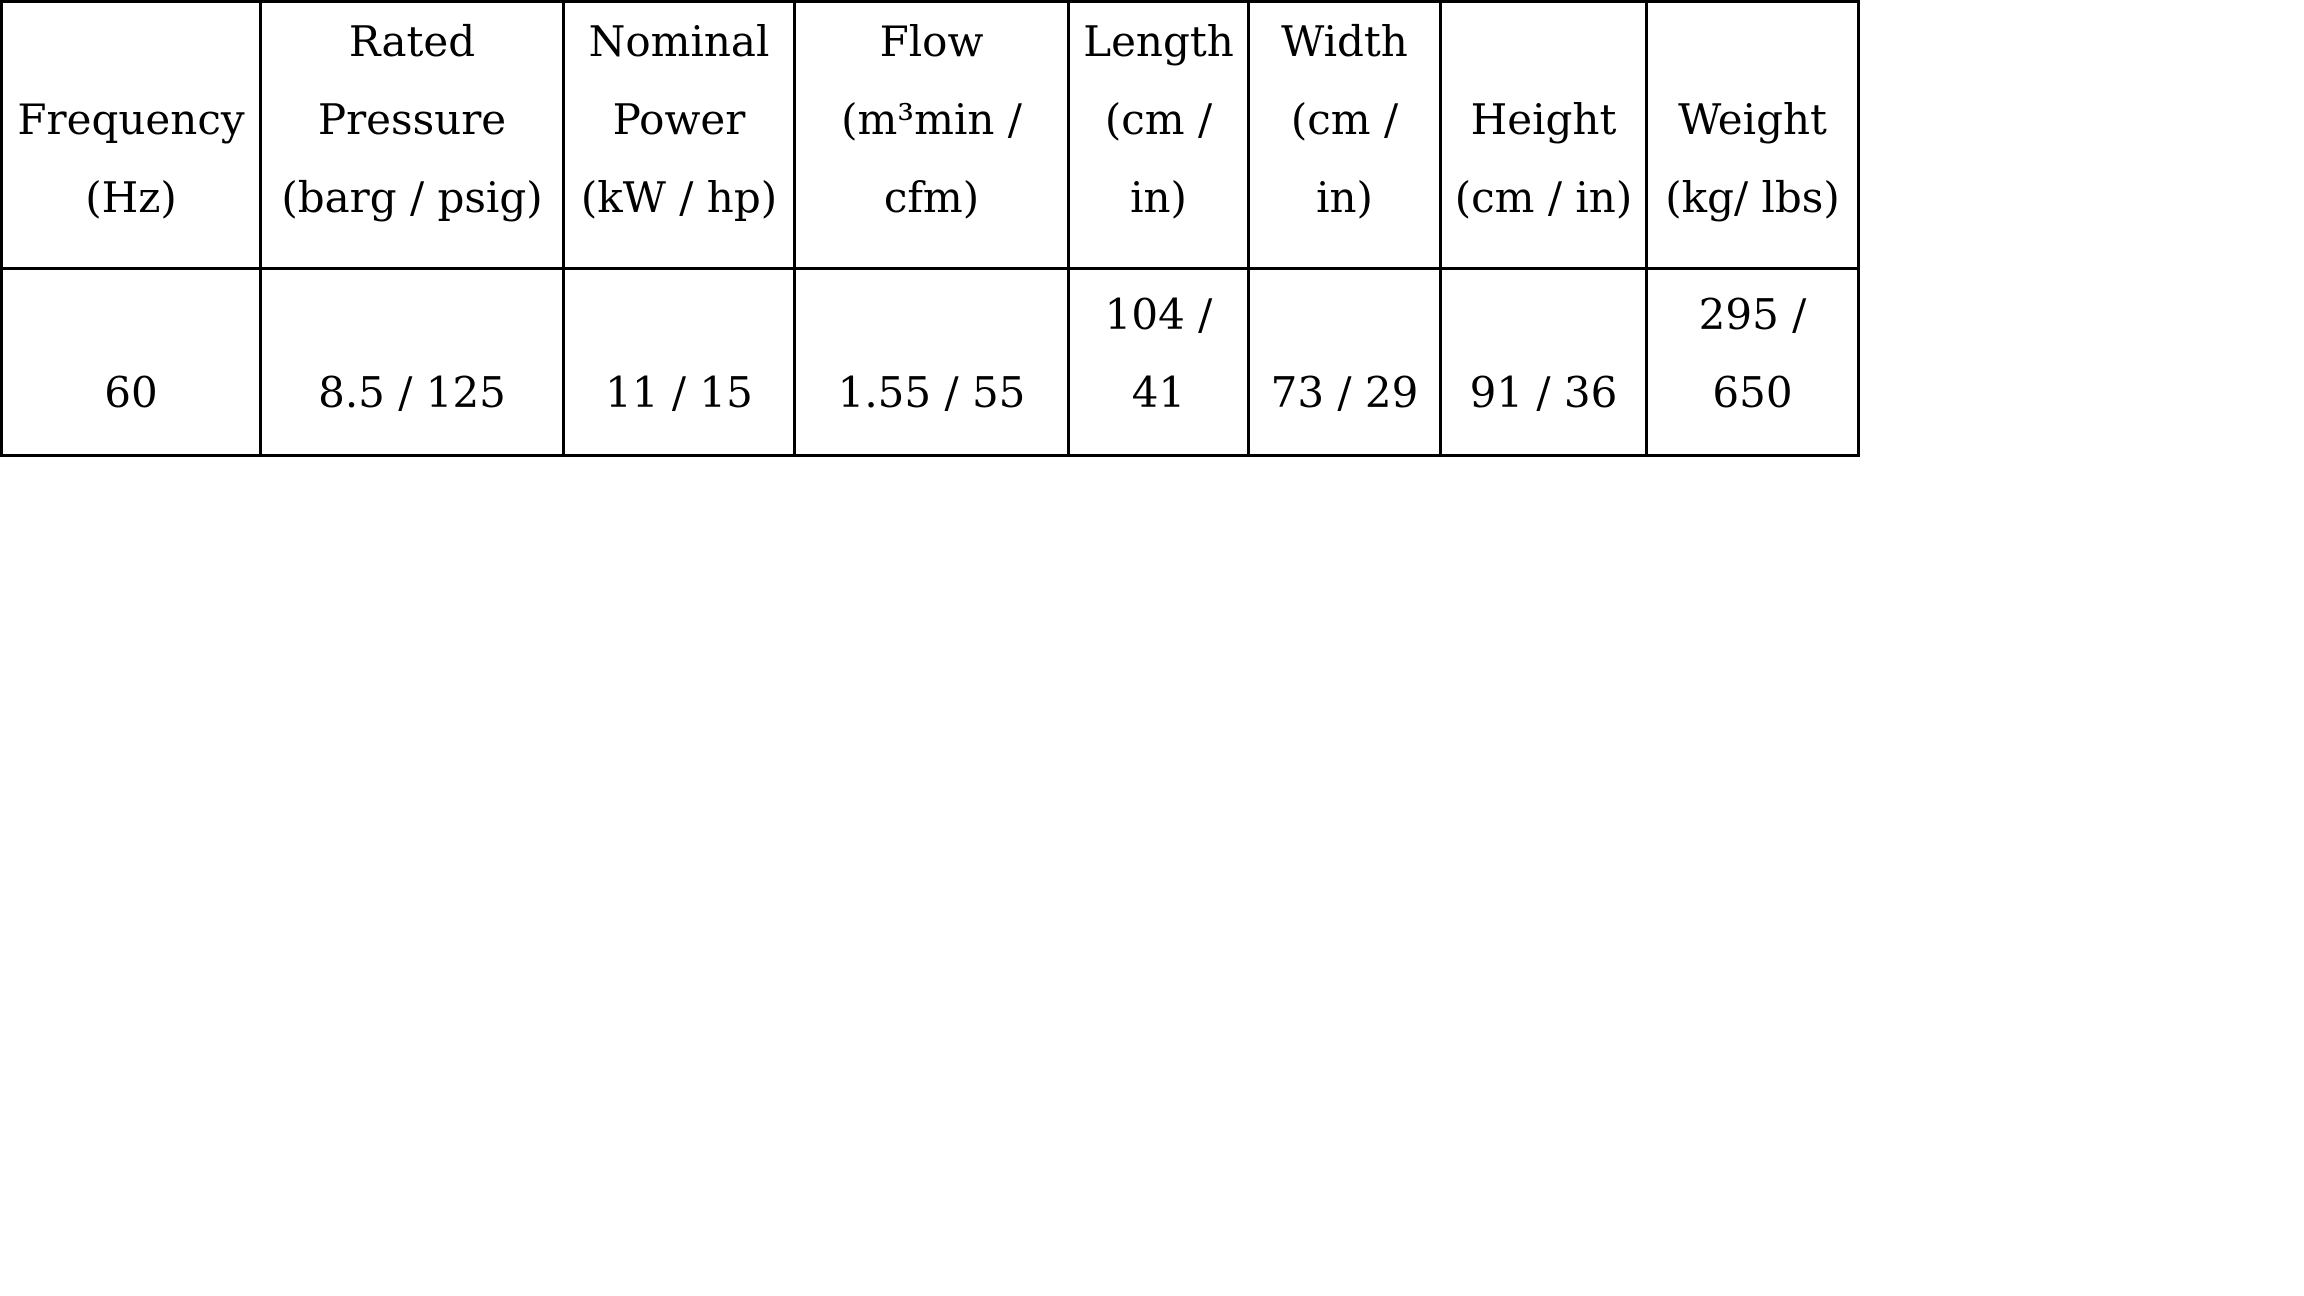 This screenshot has height=1296, width=2304. What do you see at coordinates (1158, 135) in the screenshot?
I see `header-length: Length (cm / in)` at bounding box center [1158, 135].